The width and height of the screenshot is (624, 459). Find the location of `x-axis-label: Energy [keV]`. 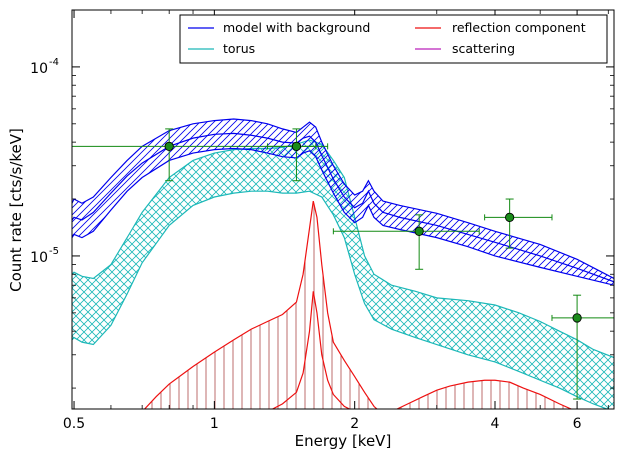

x-axis-label: Energy [keV] is located at coordinates (343, 441).